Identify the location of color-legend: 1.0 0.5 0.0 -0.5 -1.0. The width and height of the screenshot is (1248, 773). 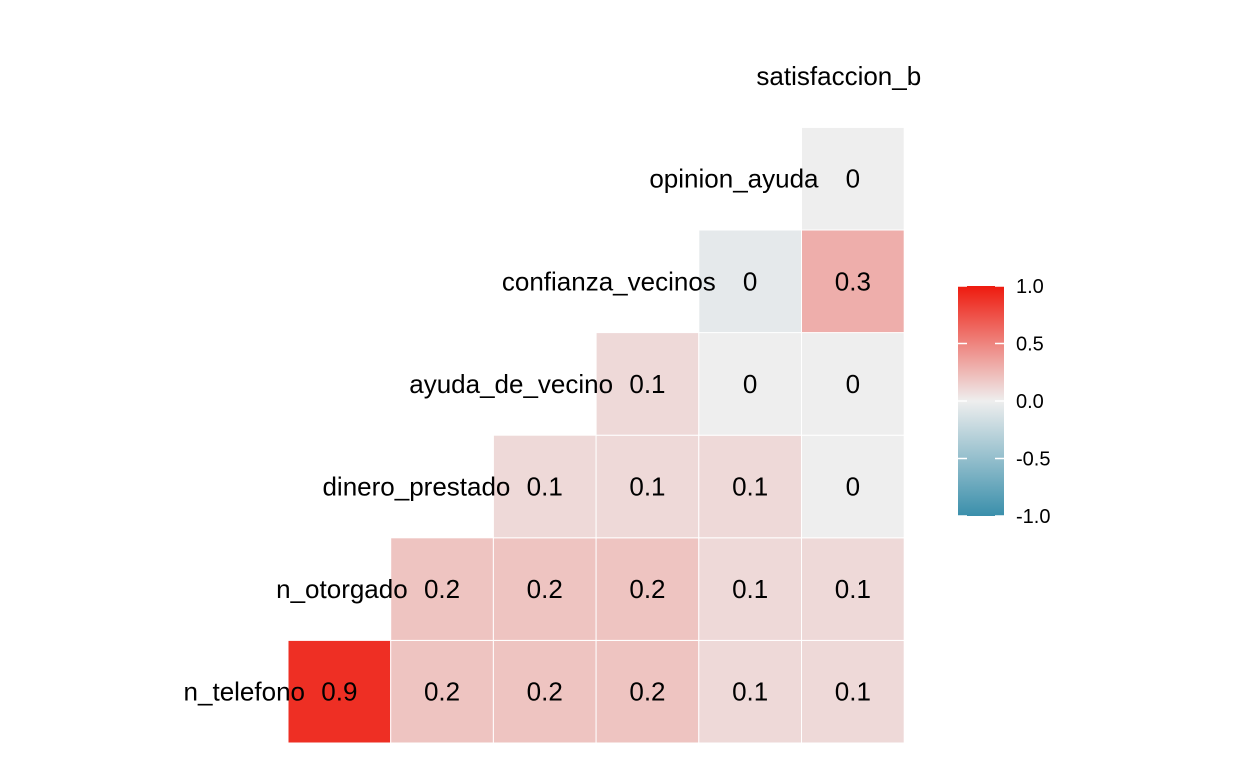
(1004, 402).